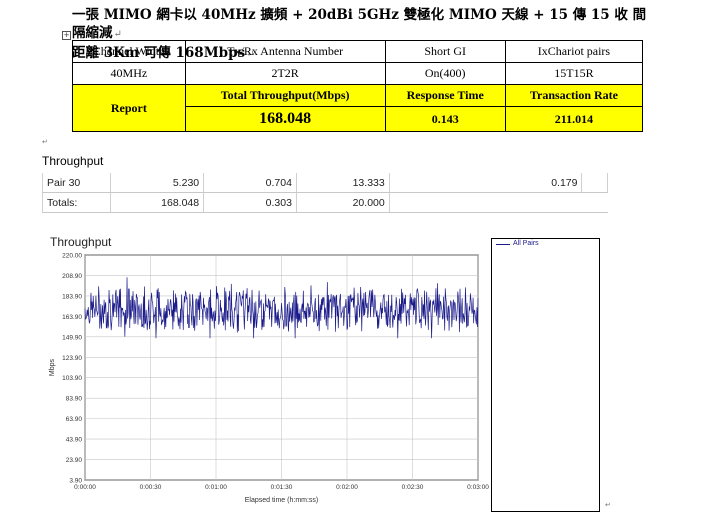  What do you see at coordinates (281, 308) in the screenshot?
I see `series-line-all-pairs` at bounding box center [281, 308].